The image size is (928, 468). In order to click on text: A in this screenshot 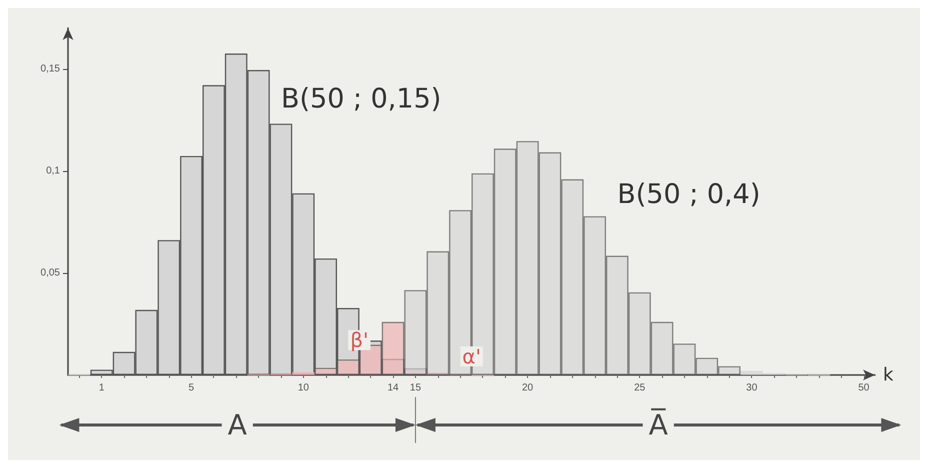, I will do `click(237, 425)`.